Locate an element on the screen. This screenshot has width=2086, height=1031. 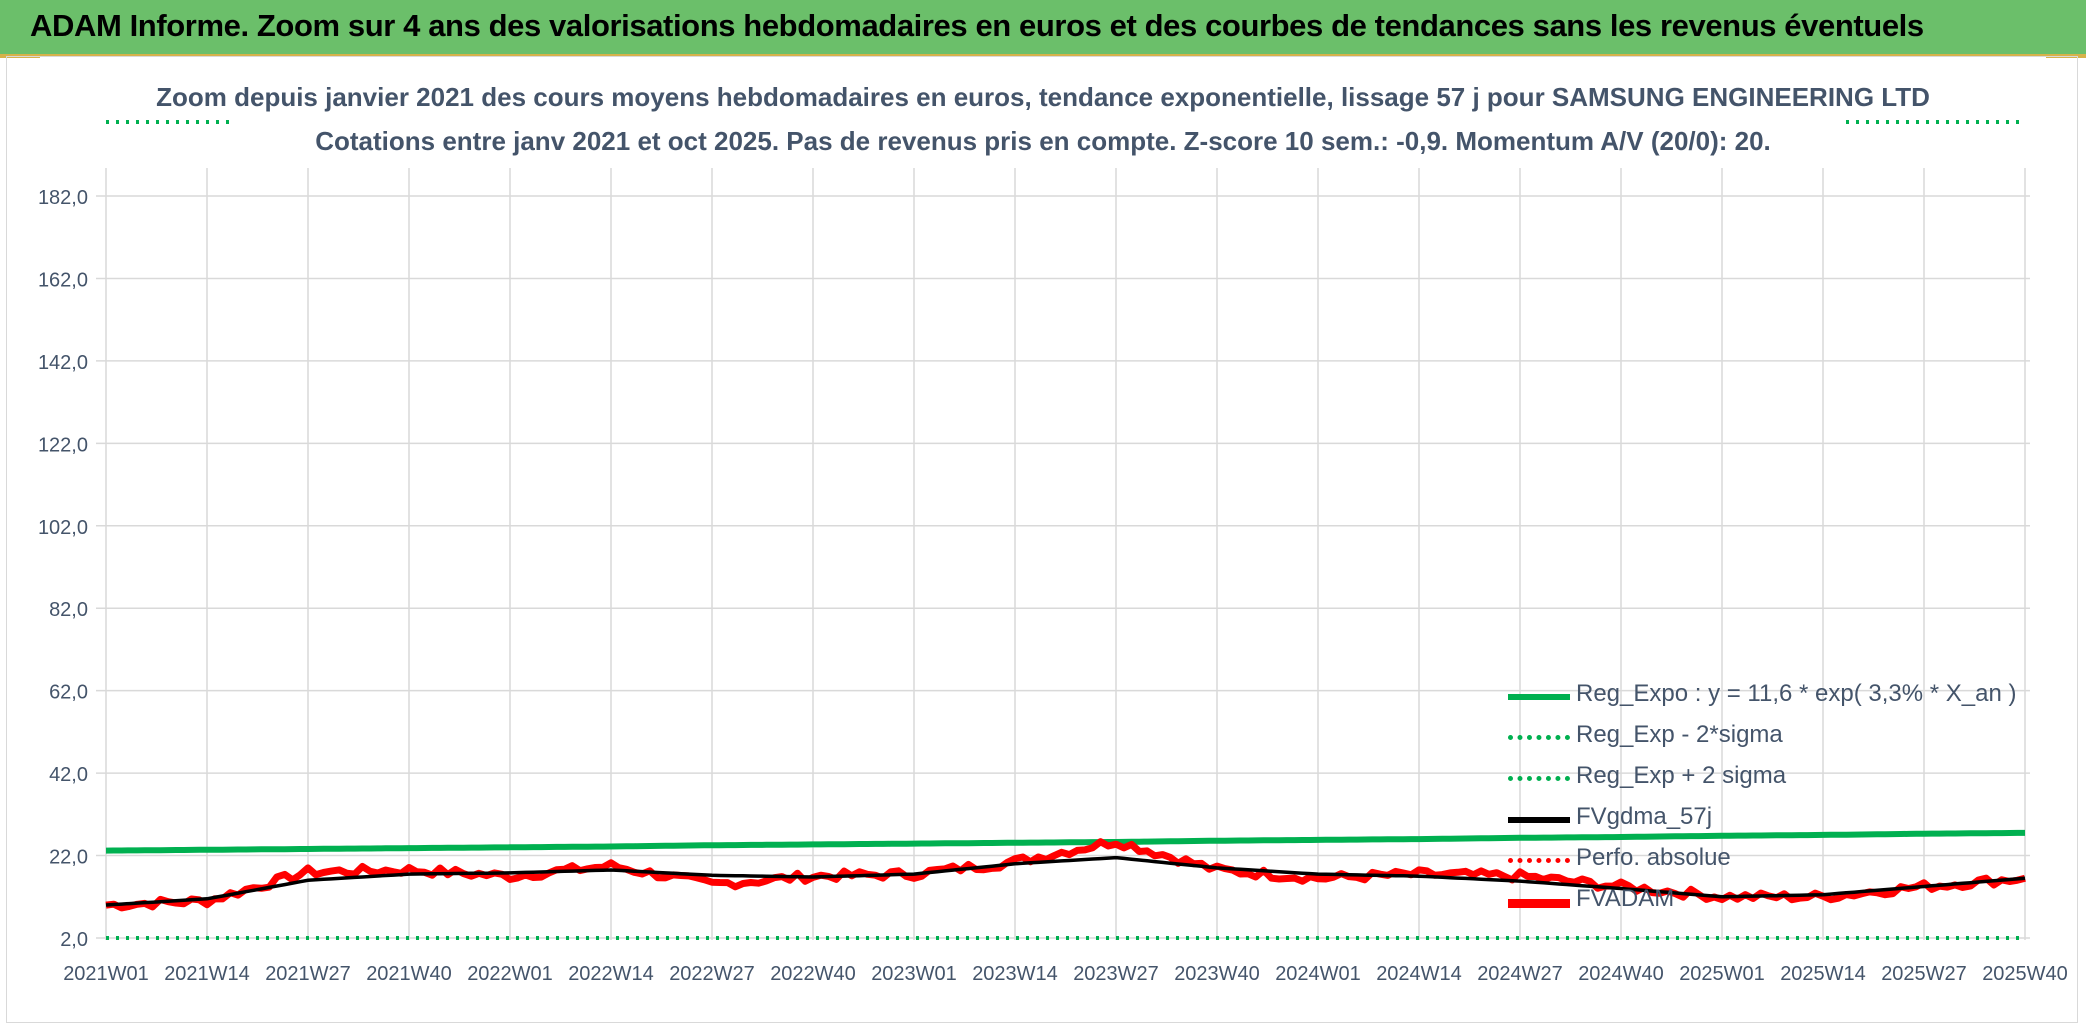
x-tick-label: 2023W27 is located at coordinates (1116, 974).